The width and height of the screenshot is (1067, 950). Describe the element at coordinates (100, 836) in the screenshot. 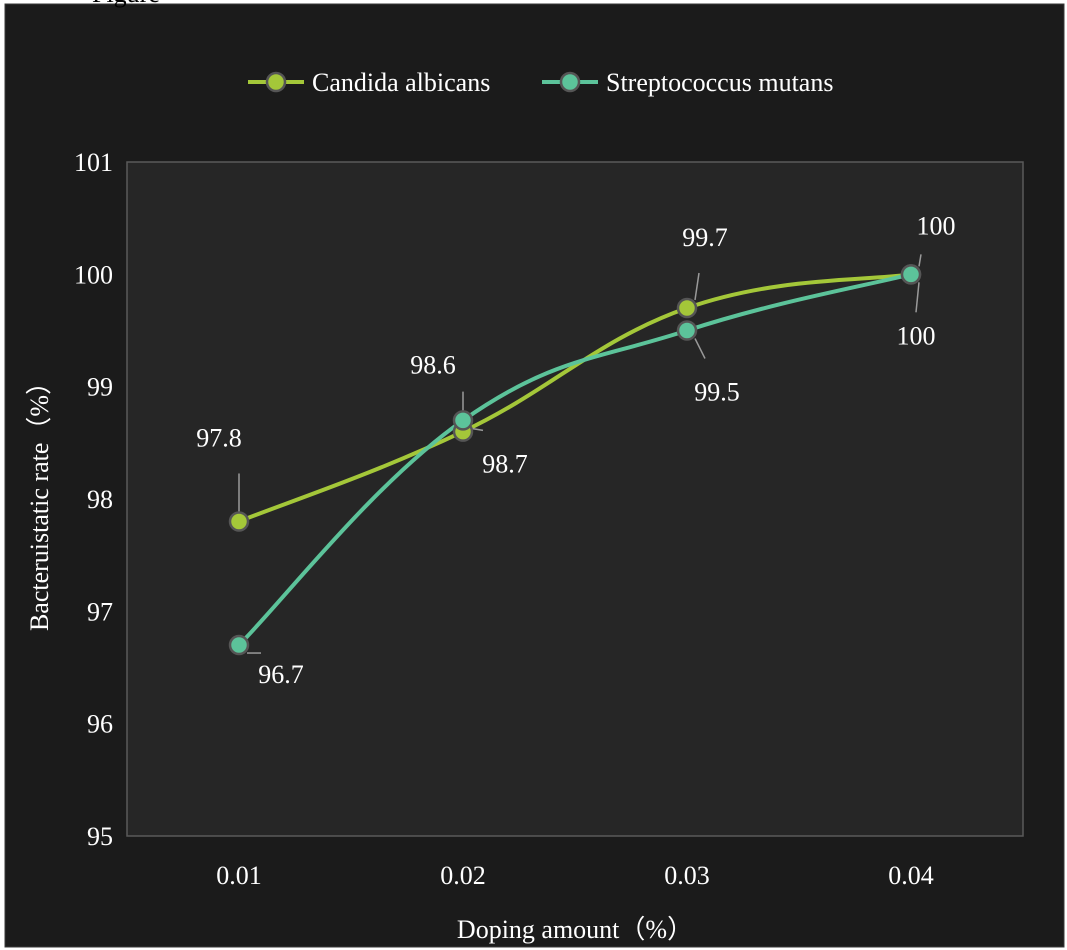

I see `y-tick-label: 95` at that location.